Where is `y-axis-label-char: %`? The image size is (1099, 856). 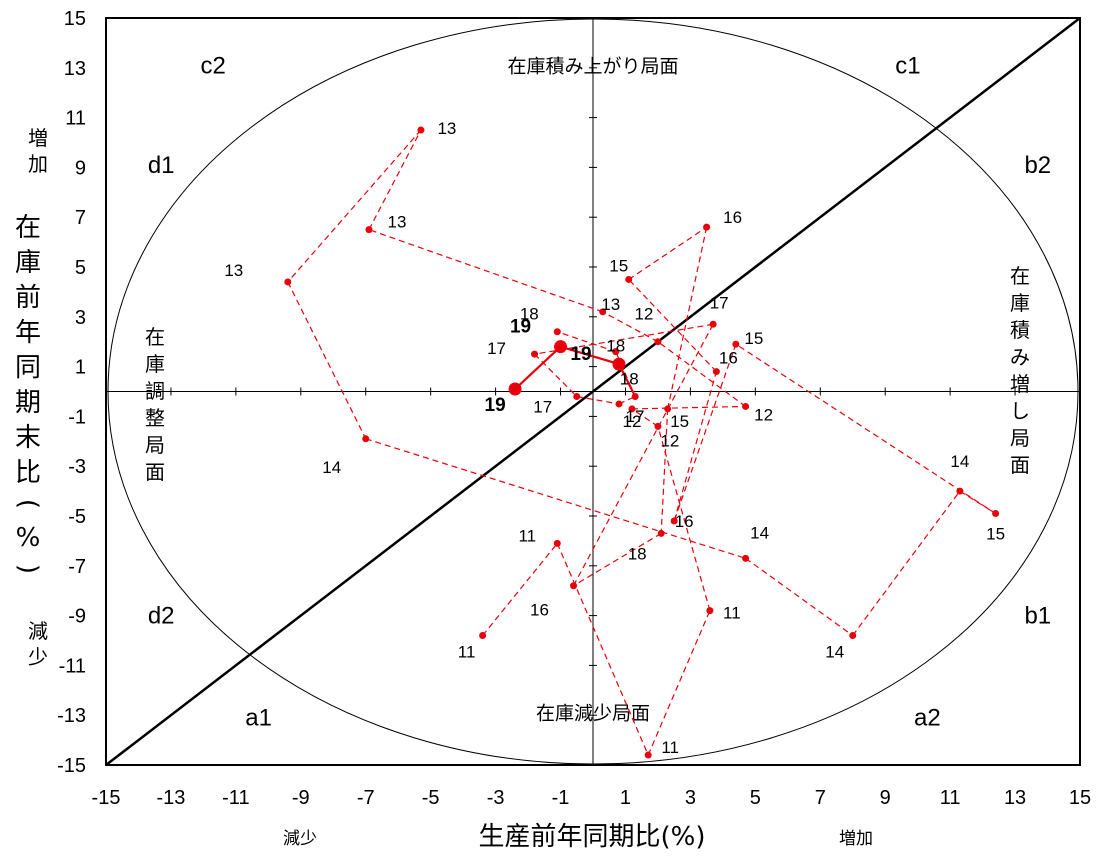
y-axis-label-char: % is located at coordinates (28, 538).